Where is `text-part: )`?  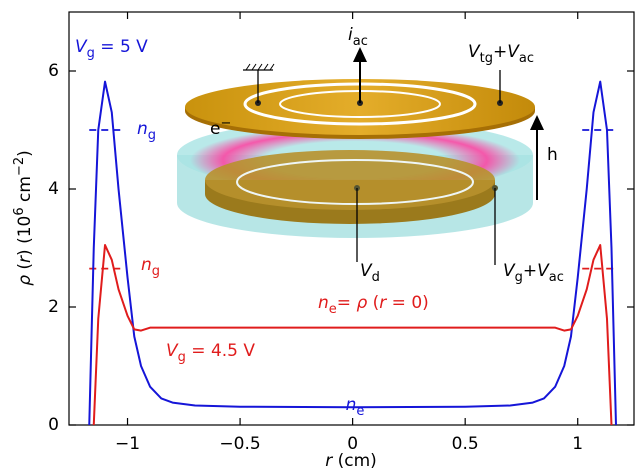
text-part: ) is located at coordinates (25, 153).